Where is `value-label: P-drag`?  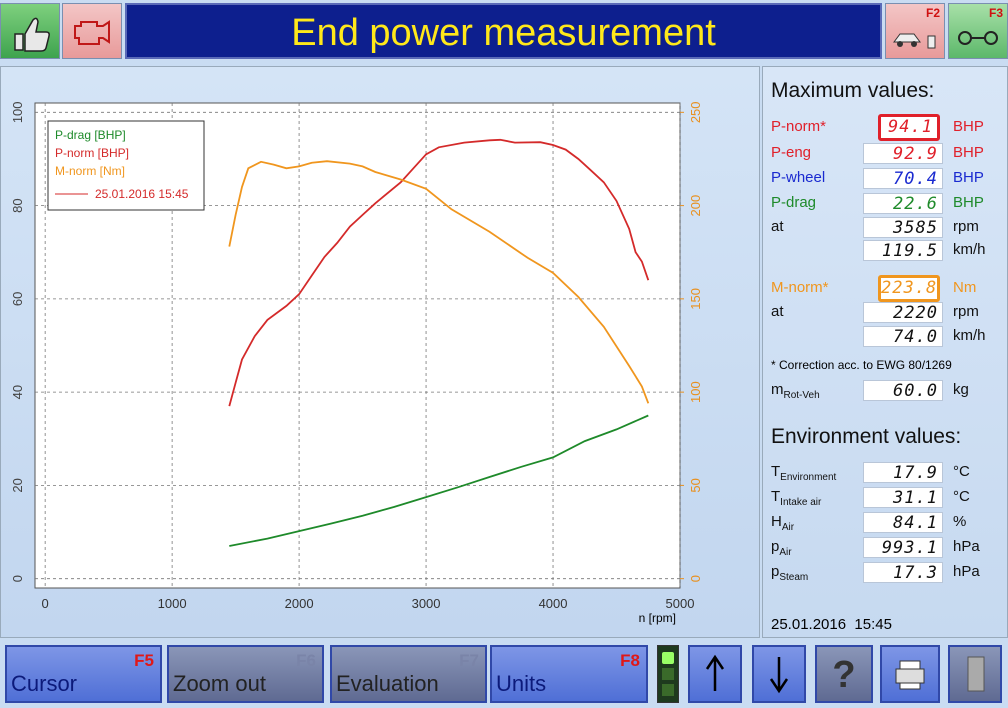 value-label: P-drag is located at coordinates (794, 202).